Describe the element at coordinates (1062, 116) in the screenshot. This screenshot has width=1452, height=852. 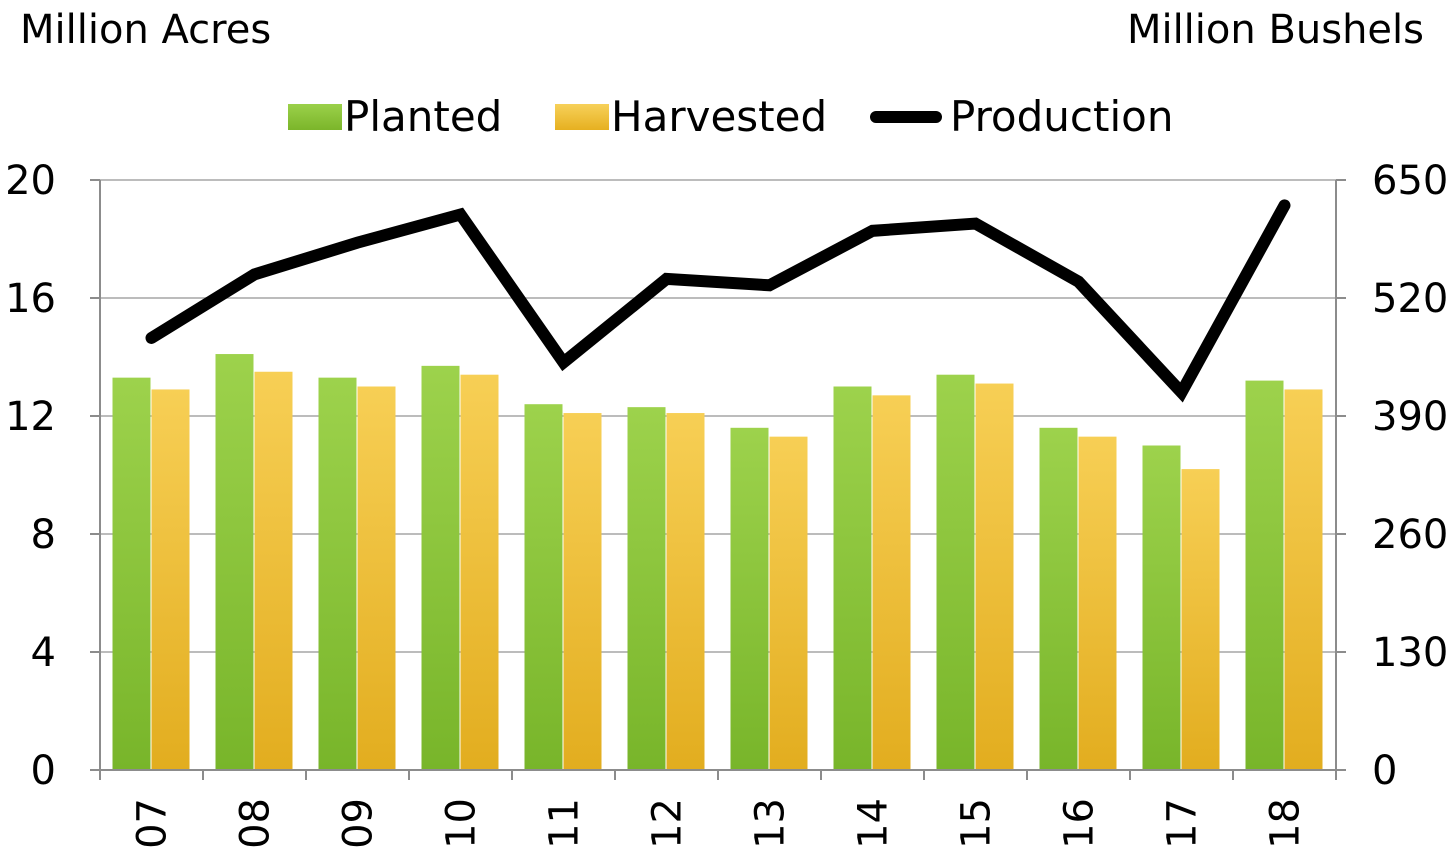
I see `legend-label-production: Production` at that location.